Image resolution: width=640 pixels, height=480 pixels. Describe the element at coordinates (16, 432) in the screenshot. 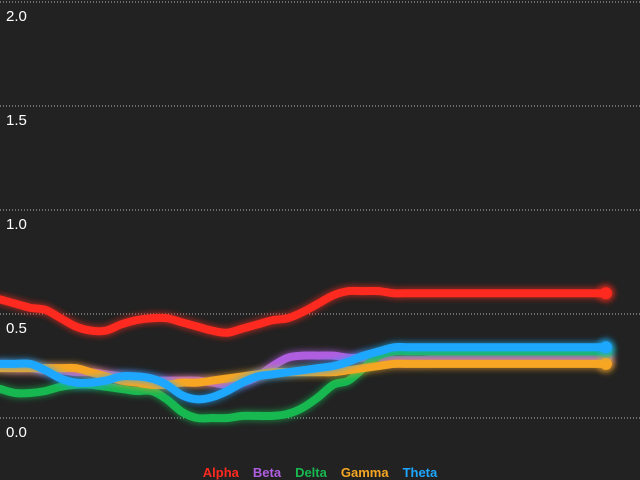

I see `y-tick-label: 0.0` at that location.